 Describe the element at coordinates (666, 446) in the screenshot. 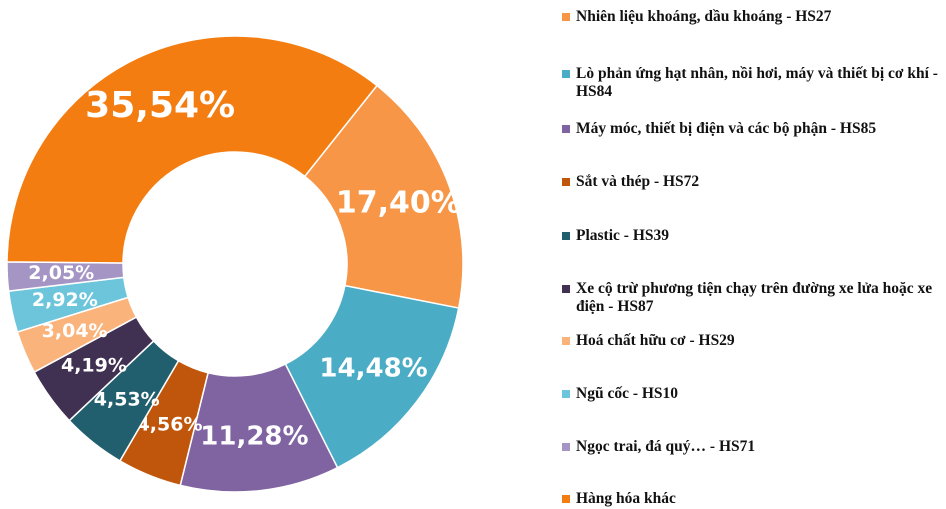

I see `legend-label: Ngọc trai, đá quý… - HS71` at that location.